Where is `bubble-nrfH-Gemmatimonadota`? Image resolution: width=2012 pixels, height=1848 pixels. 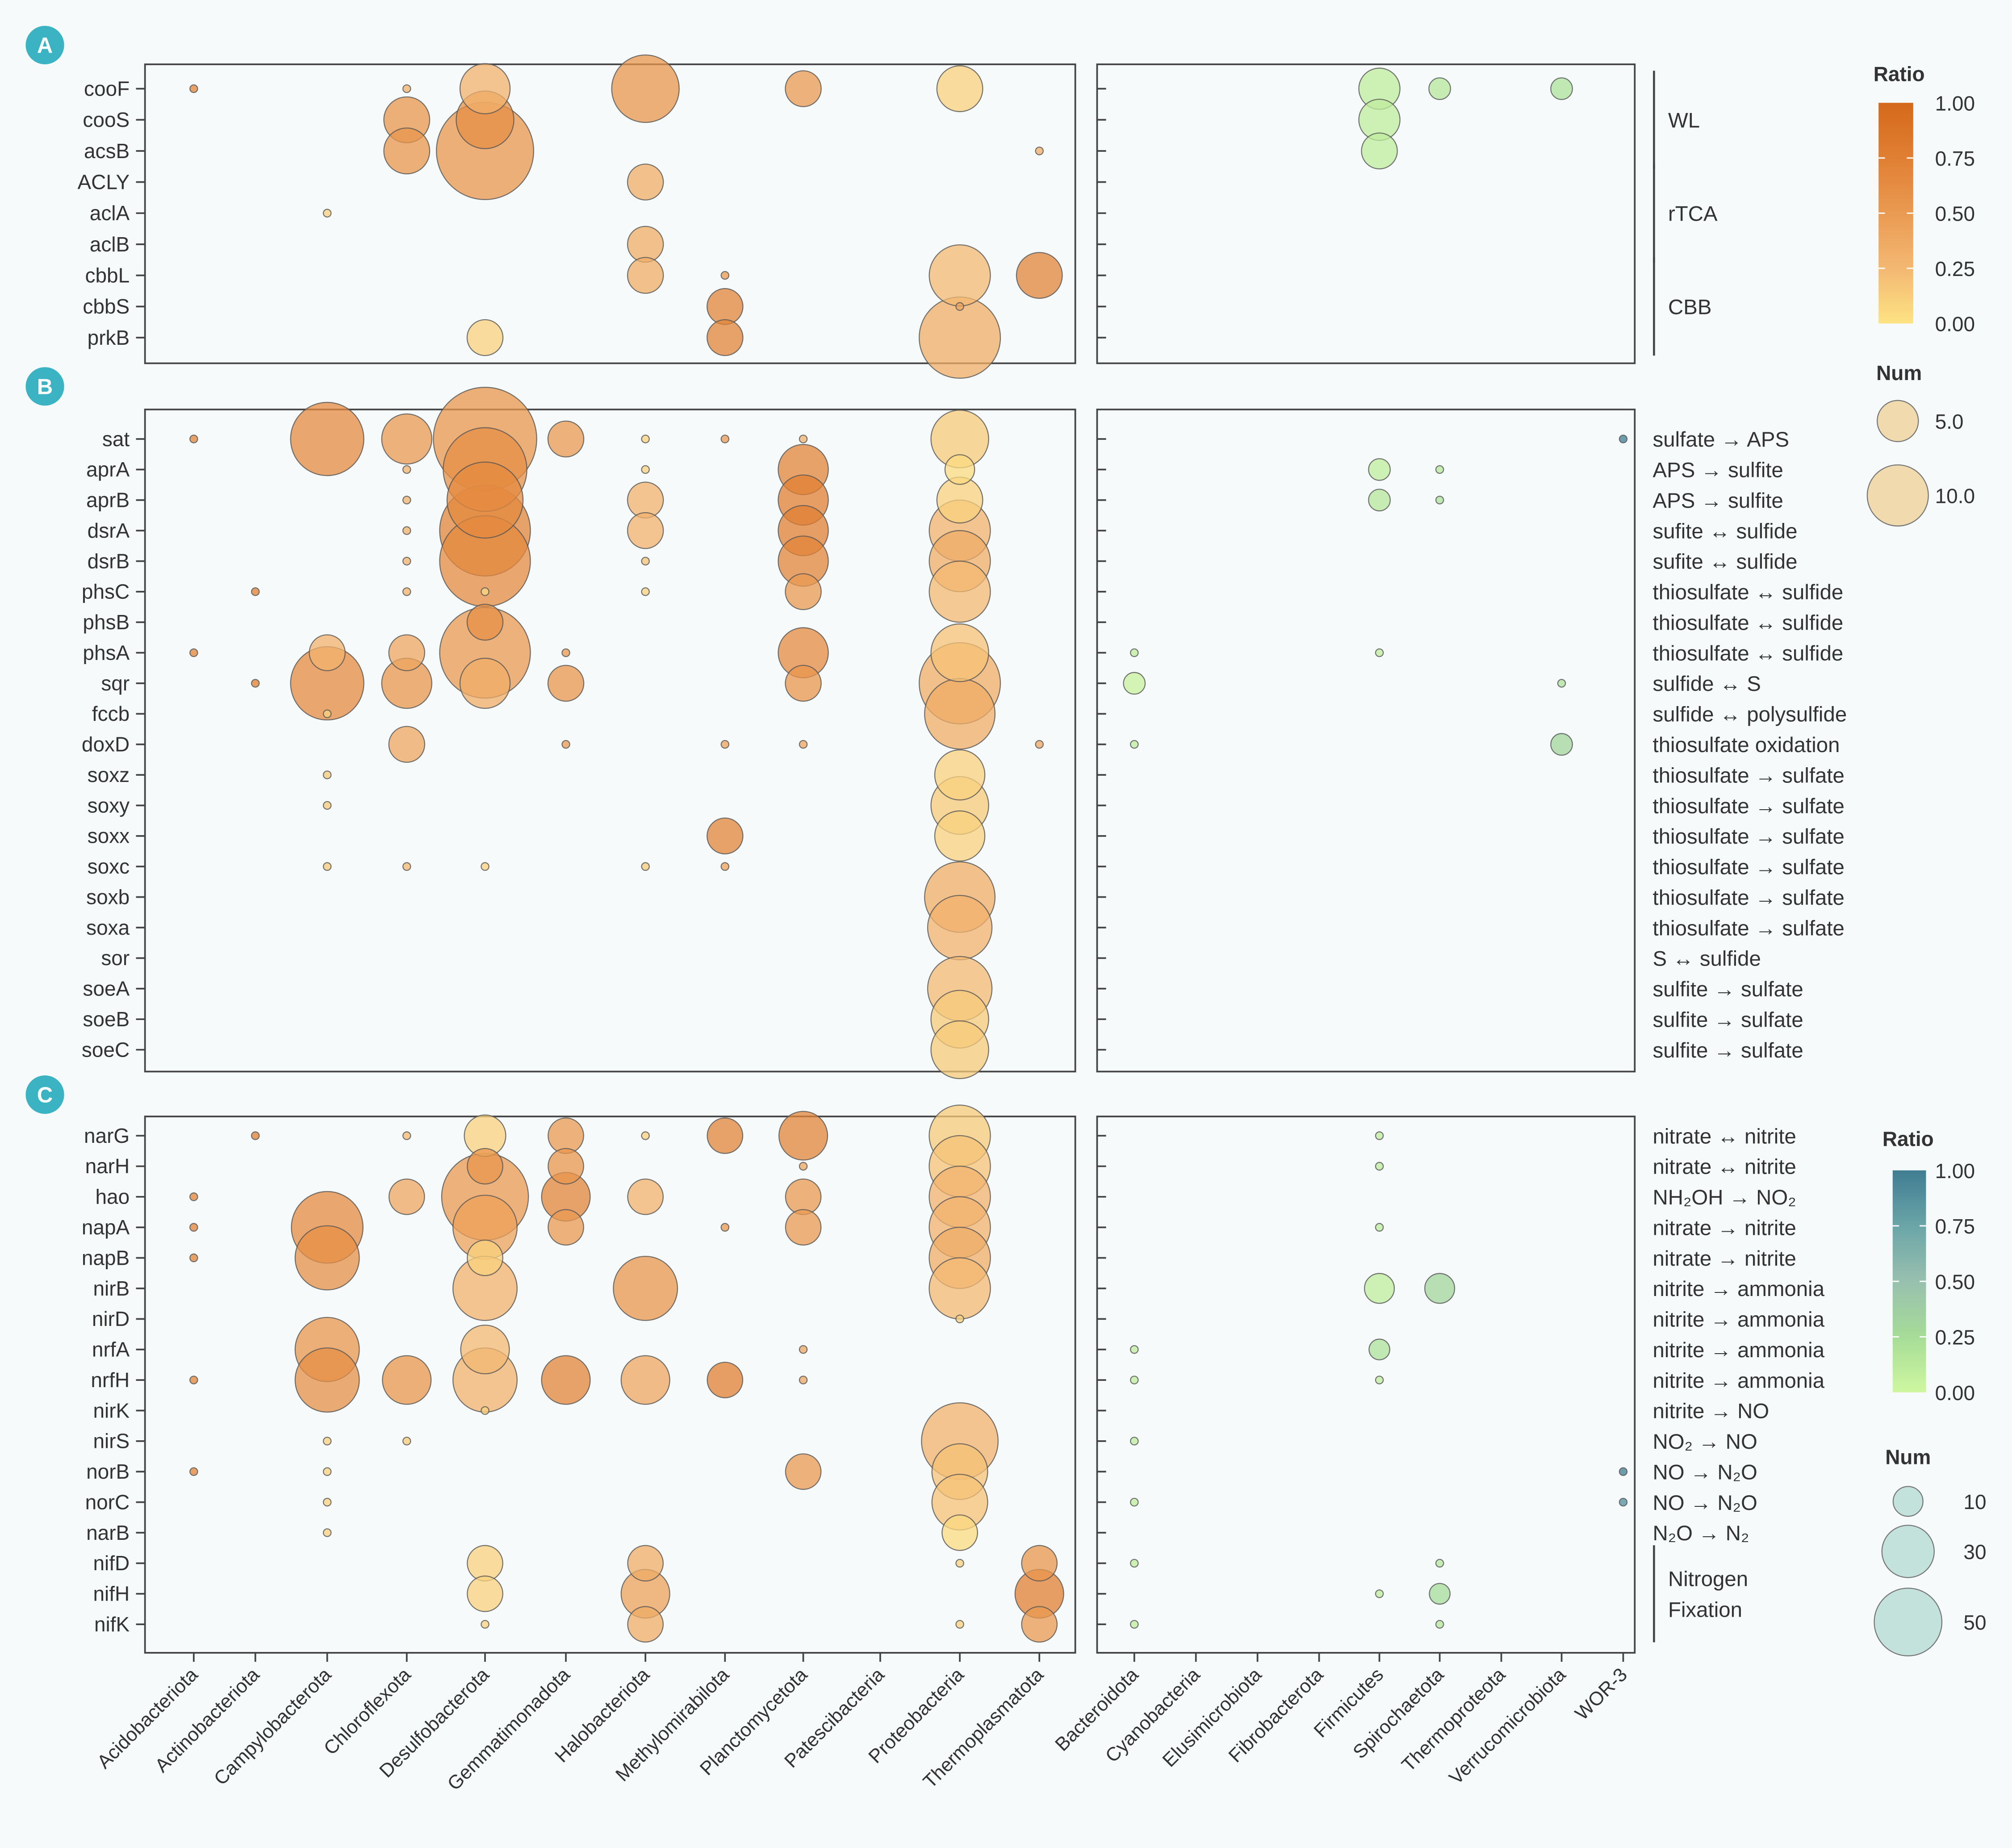 bubble-nrfH-Gemmatimonadota is located at coordinates (566, 1380).